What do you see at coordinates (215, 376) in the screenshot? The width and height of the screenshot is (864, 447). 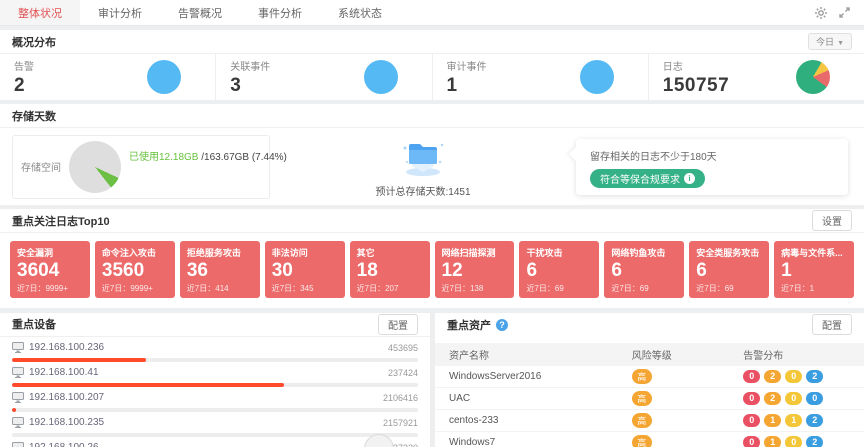 I see `device-row: 192.168.100.41 237424` at bounding box center [215, 376].